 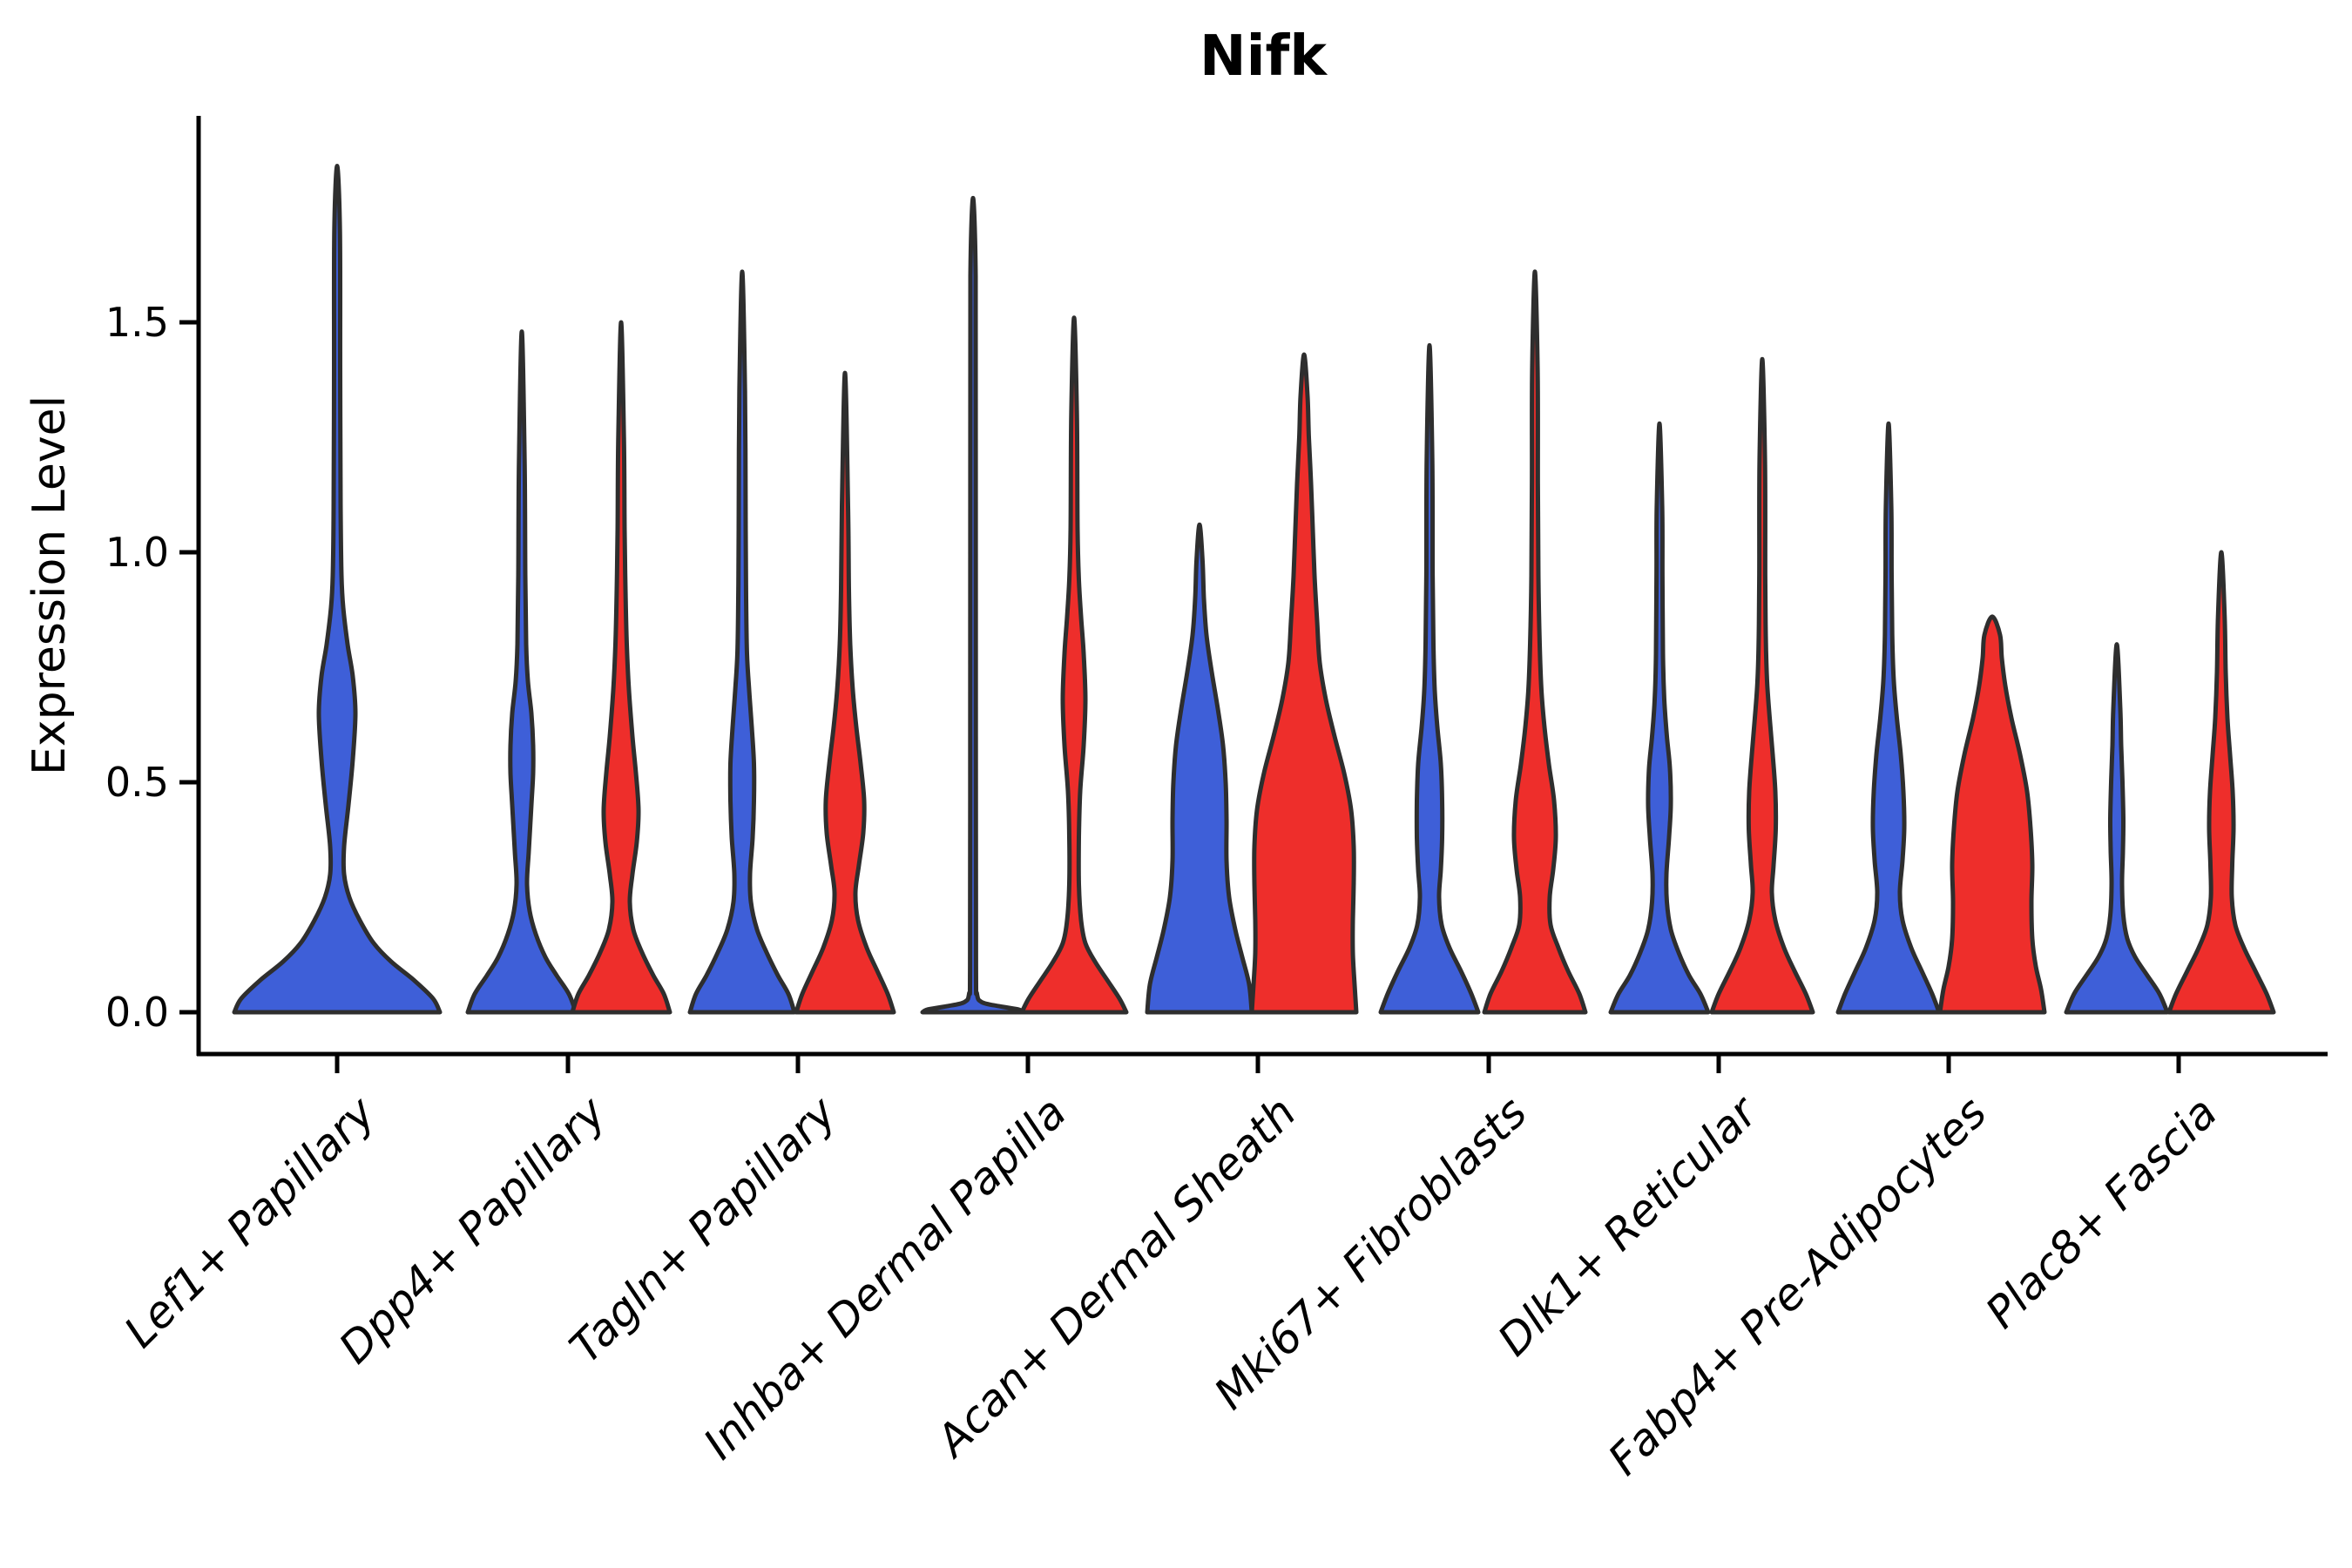 I want to click on chart-title: Nifk, so click(x=1263, y=56).